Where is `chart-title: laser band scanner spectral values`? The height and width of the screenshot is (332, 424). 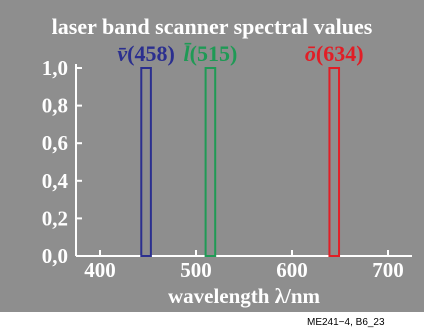
chart-title: laser band scanner spectral values is located at coordinates (212, 26).